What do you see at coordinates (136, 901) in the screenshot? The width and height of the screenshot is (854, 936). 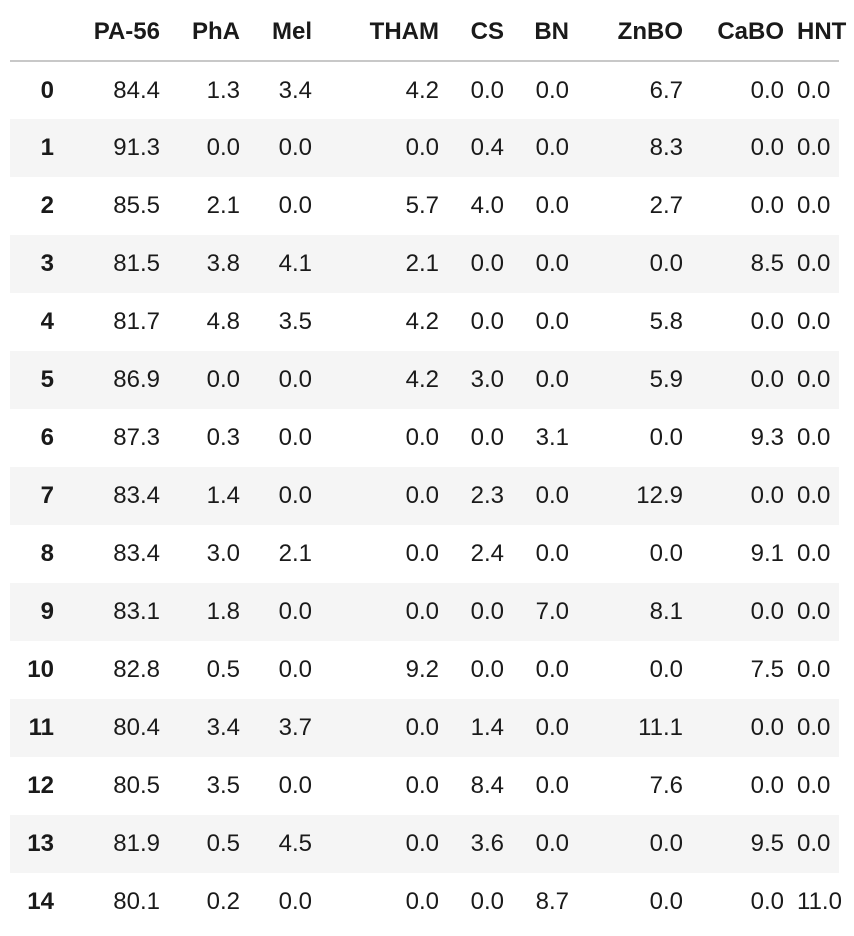 I see `table-cell: 80.1` at bounding box center [136, 901].